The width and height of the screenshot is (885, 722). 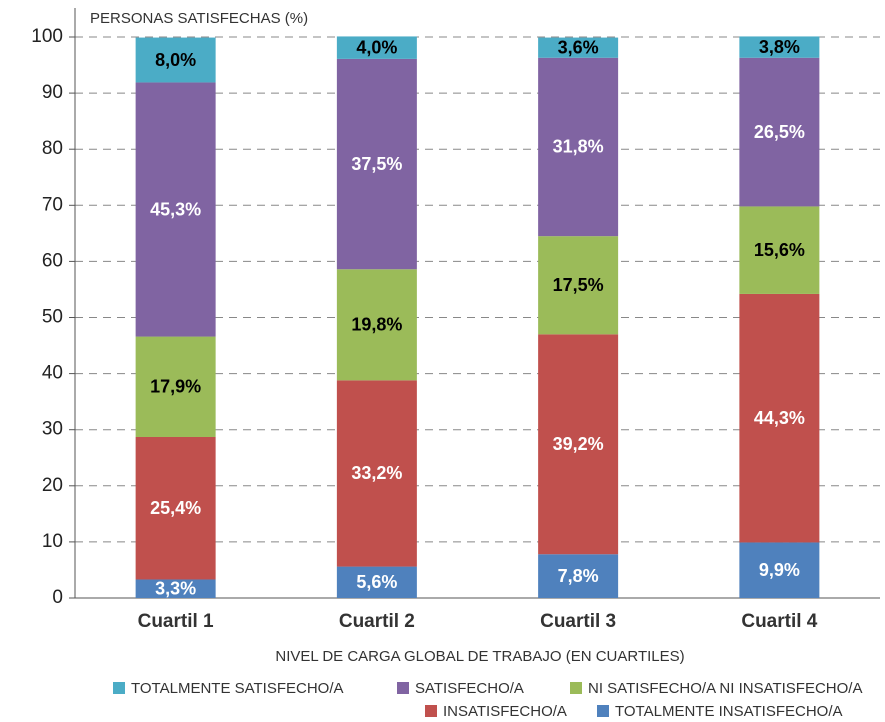 What do you see at coordinates (52, 485) in the screenshot?
I see `y-tick-label: 20` at bounding box center [52, 485].